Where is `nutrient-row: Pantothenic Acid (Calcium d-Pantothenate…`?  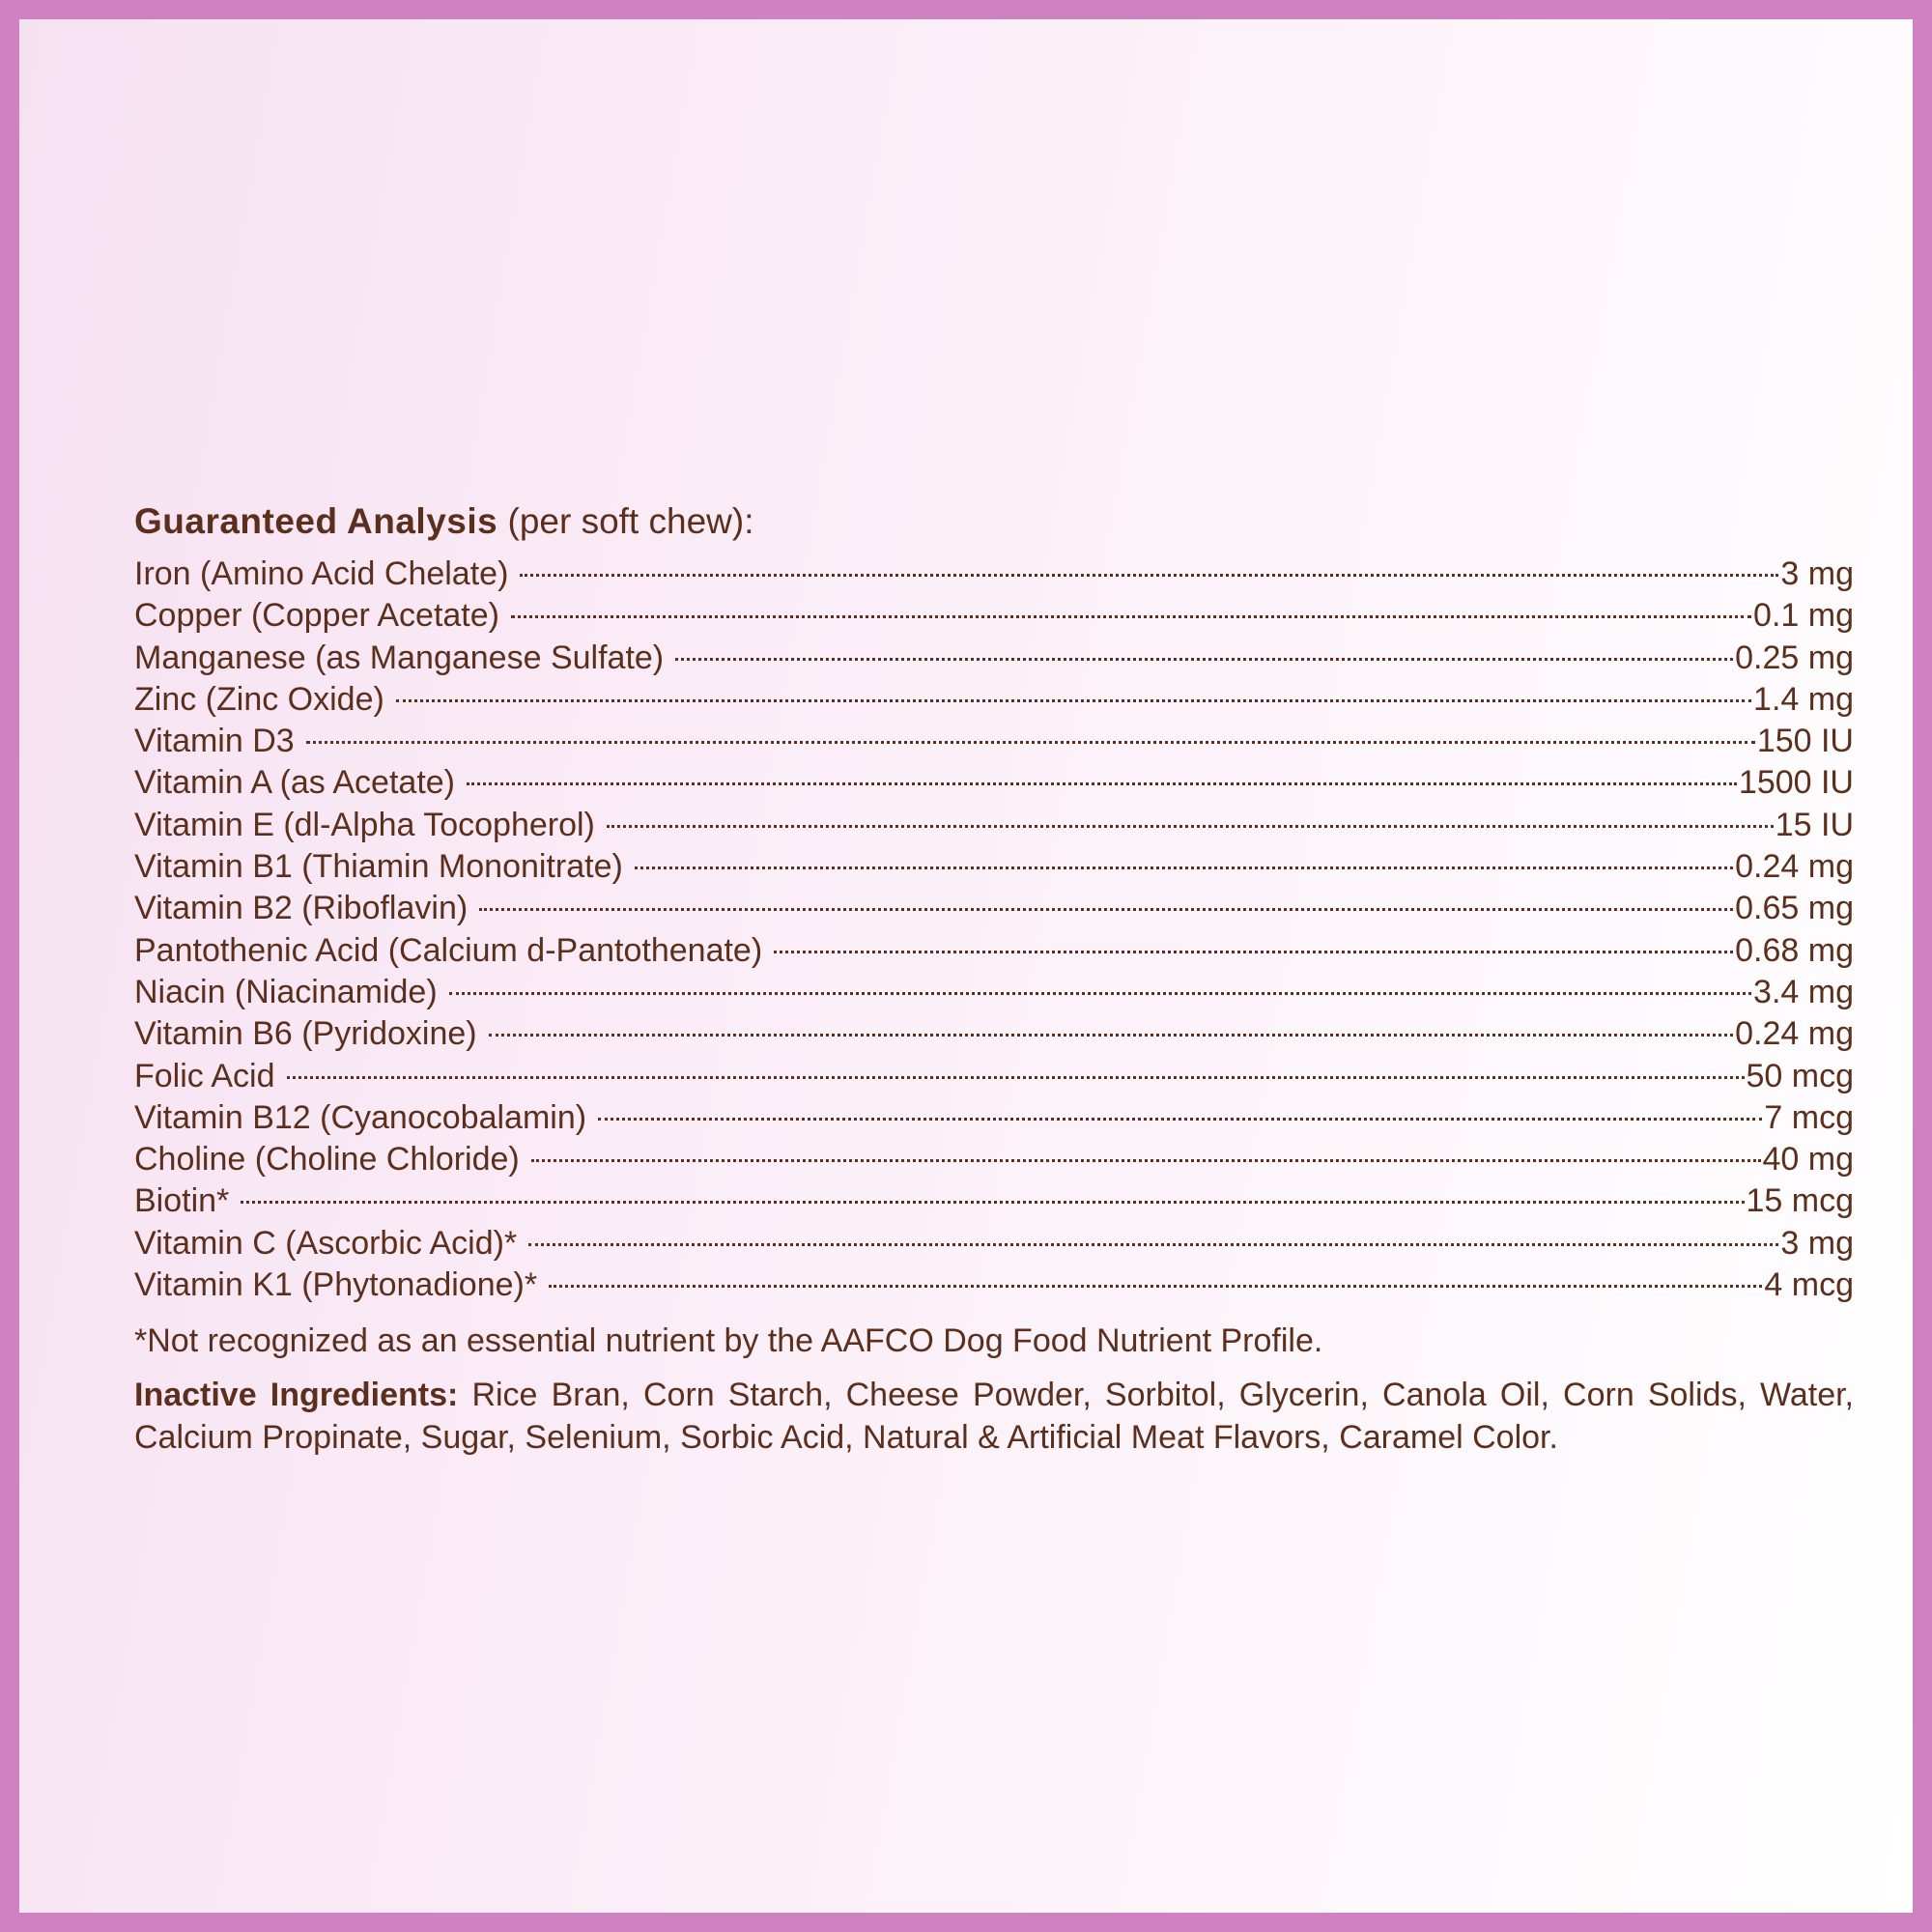
nutrient-row: Pantothenic Acid (Calcium d-Pantothenate… is located at coordinates (994, 951).